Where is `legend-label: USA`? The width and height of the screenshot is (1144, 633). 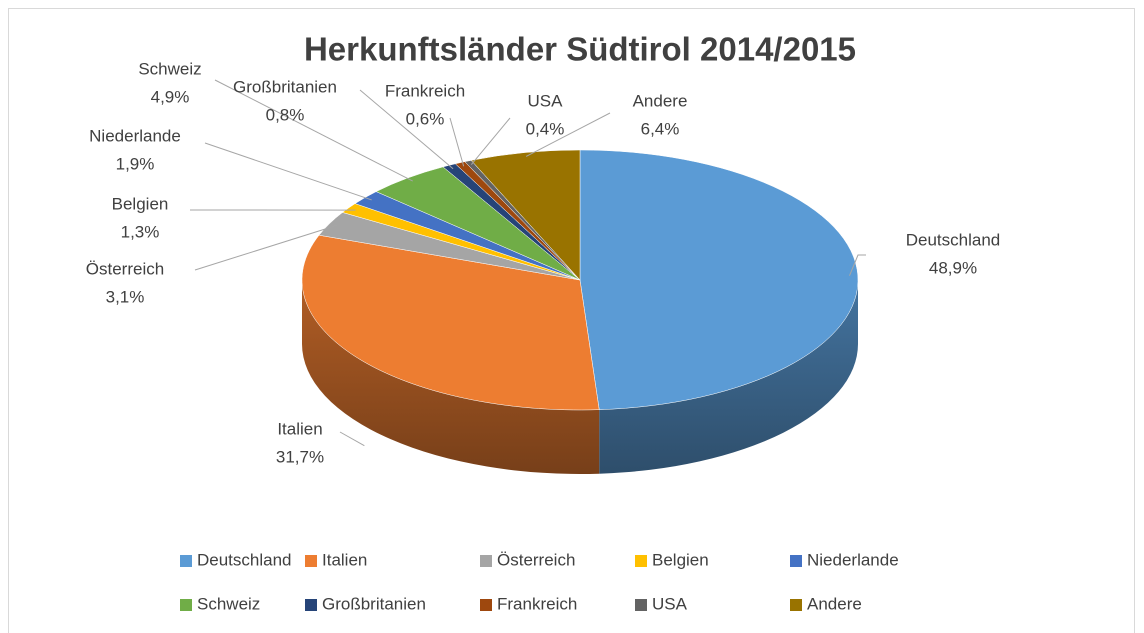 legend-label: USA is located at coordinates (670, 603).